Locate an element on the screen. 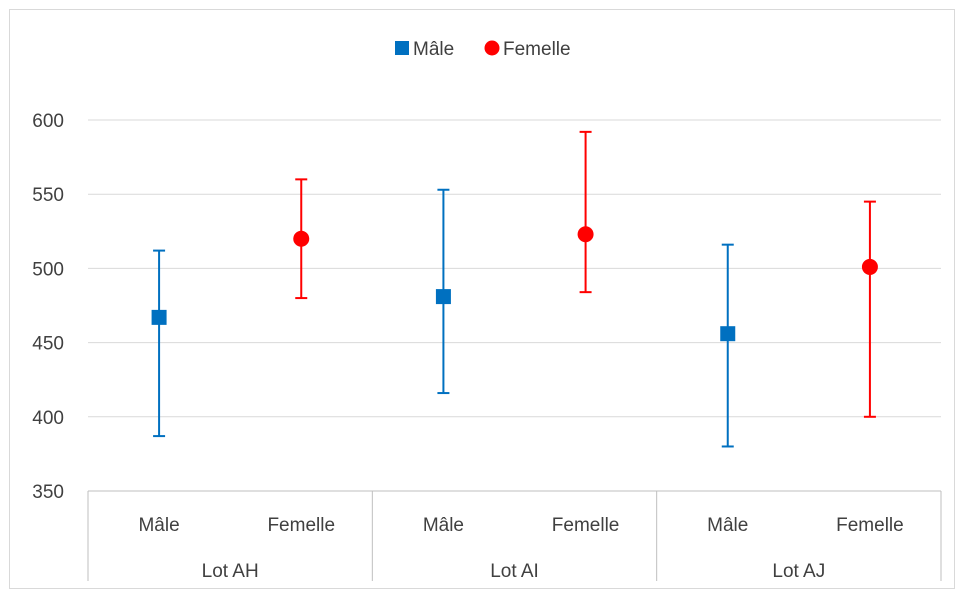  y-tick-label: 450 is located at coordinates (48, 344).